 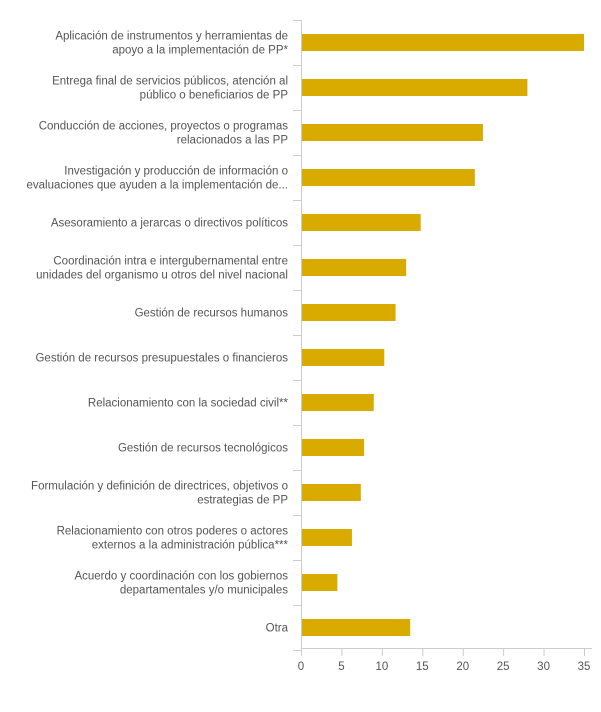 I want to click on category-label: estrategias de PP, so click(x=242, y=501).